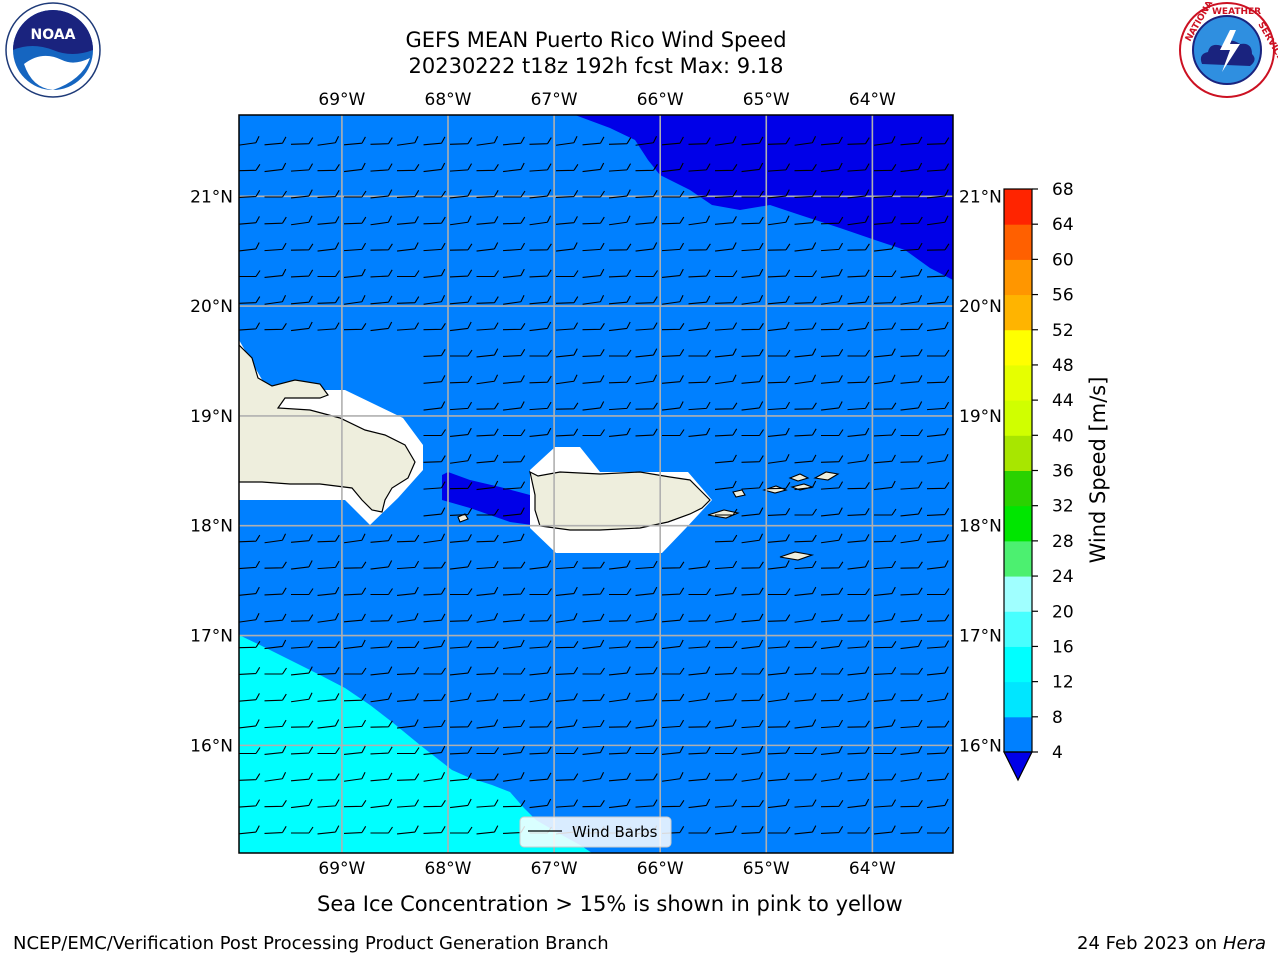 The width and height of the screenshot is (1280, 960). Describe the element at coordinates (980, 307) in the screenshot. I see `latitude-label: 20°N` at that location.